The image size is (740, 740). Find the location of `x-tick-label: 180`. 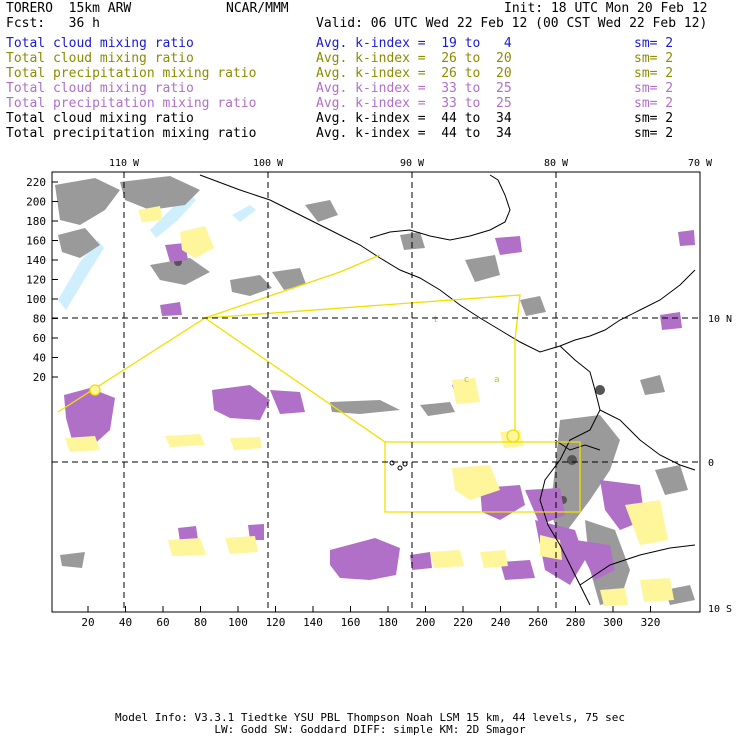

x-tick-label: 180 is located at coordinates (388, 622).